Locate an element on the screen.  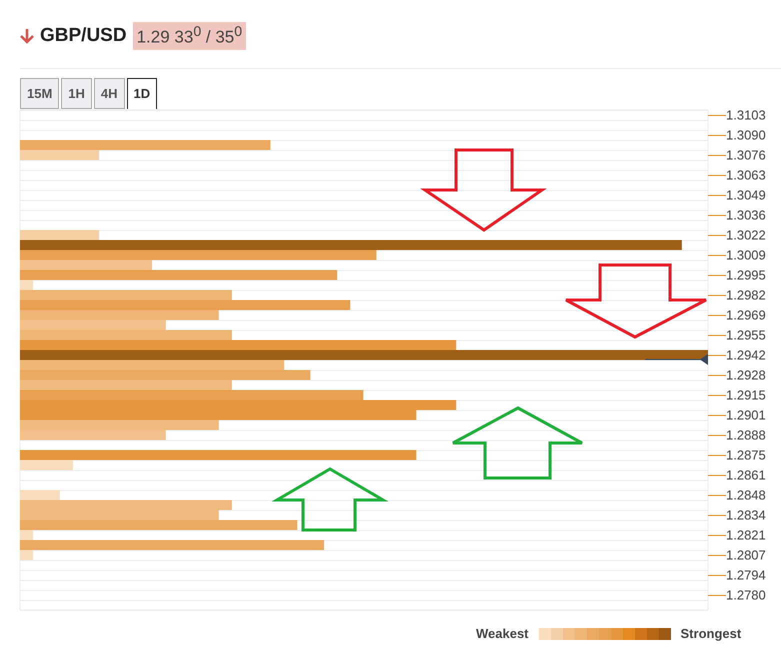
chart-subtitle: 1.29 33$^{0}$ / 35$^{0}$ is located at coordinates (189, 36).